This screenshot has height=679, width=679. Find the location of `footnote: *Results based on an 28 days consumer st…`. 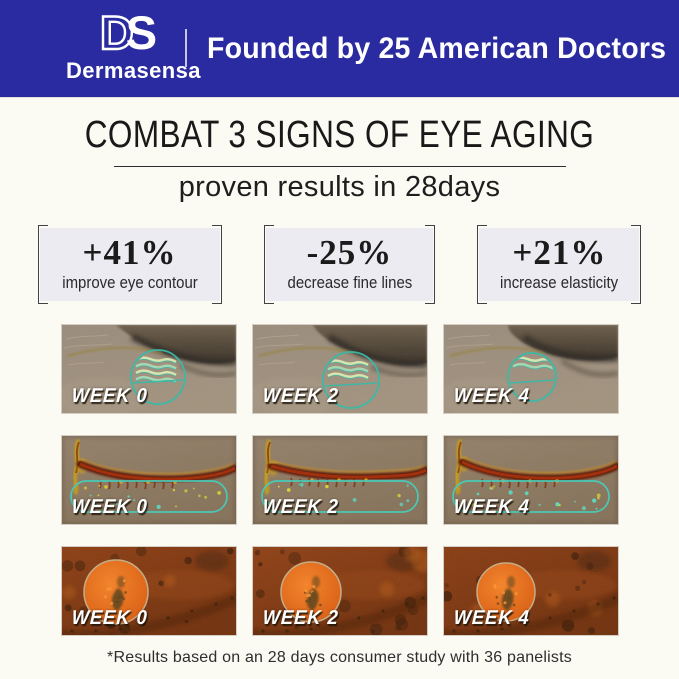

footnote: *Results based on an 28 days consumer st… is located at coordinates (339, 657).